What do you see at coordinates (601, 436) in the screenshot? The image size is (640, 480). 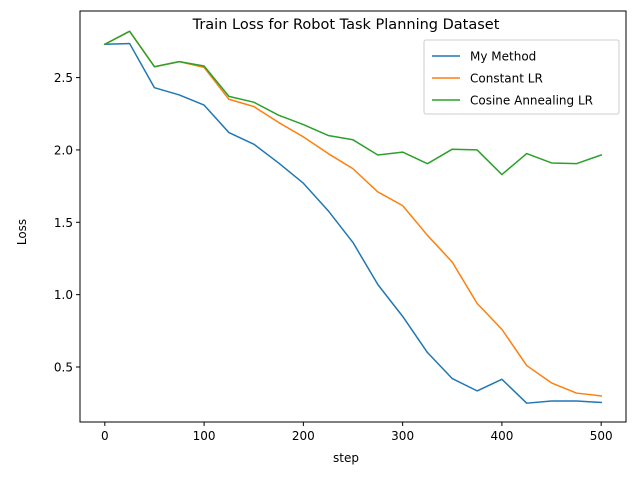 I see `x-tick-label: 500` at bounding box center [601, 436].